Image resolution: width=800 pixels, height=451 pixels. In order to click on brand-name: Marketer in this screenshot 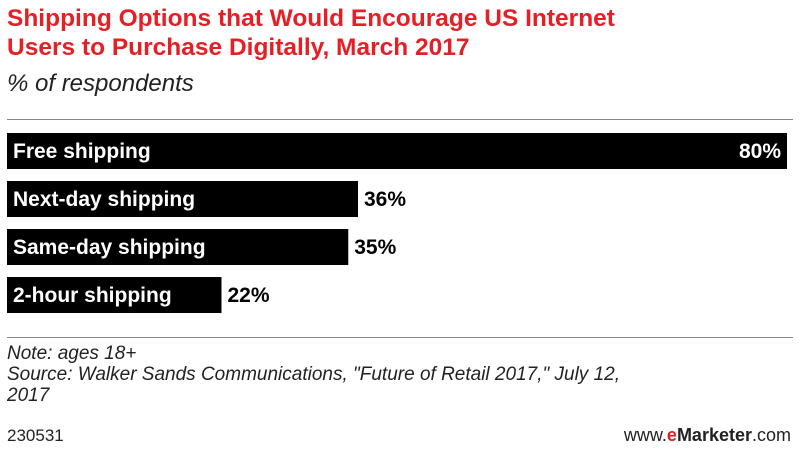, I will do `click(714, 435)`.